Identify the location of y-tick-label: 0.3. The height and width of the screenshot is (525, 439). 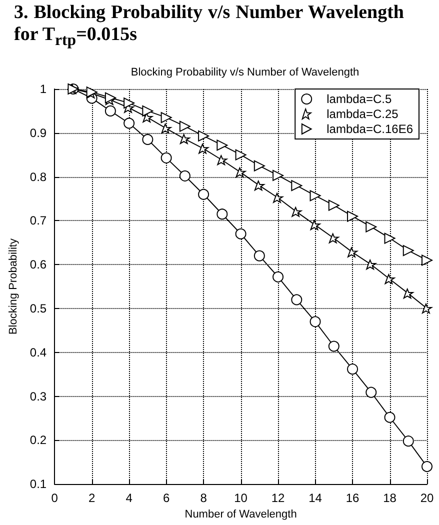
(38, 396).